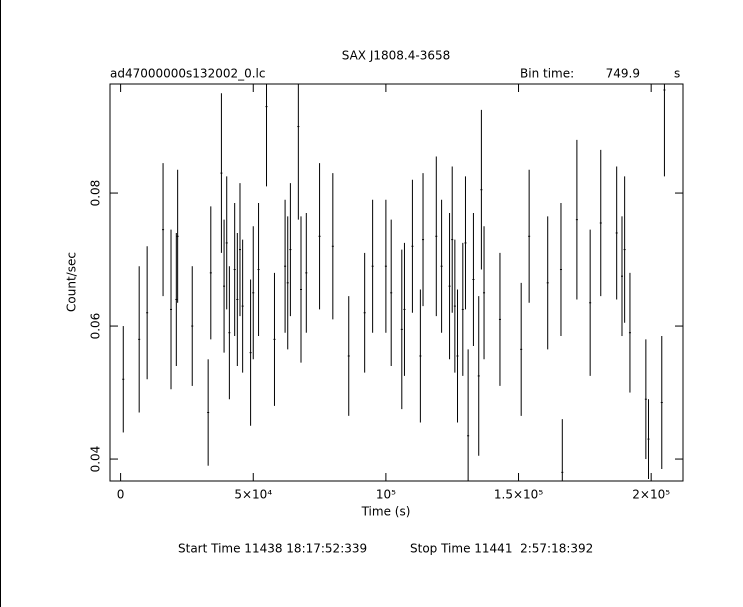 The width and height of the screenshot is (743, 607). What do you see at coordinates (272, 549) in the screenshot?
I see `start-time: Start Time 11438 18:17:52:339` at bounding box center [272, 549].